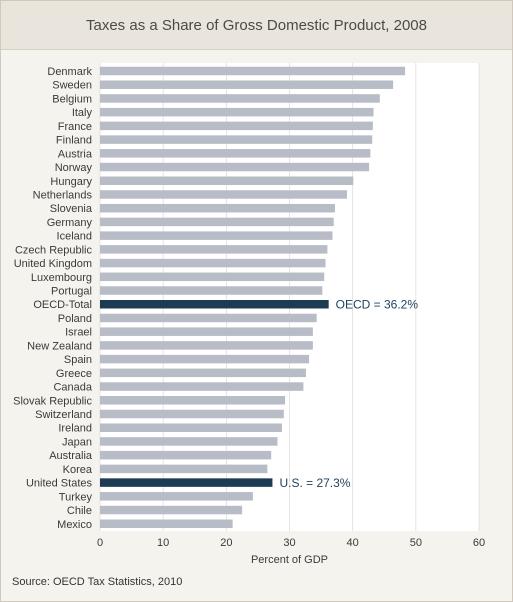  I want to click on category-label-greece: Greece, so click(74, 374).